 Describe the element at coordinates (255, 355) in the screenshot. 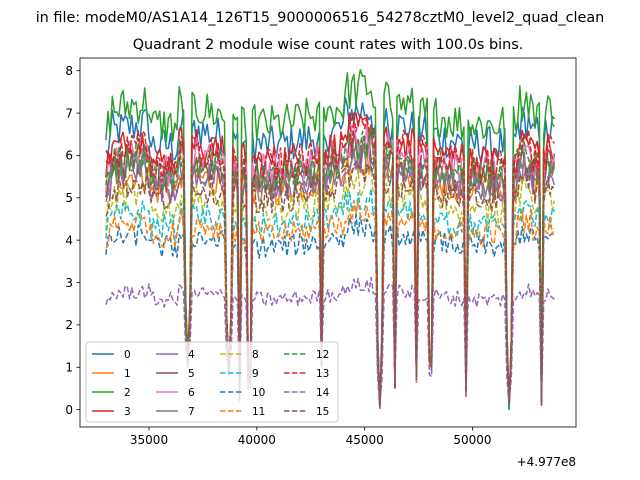

I see `legend-label: 8` at that location.